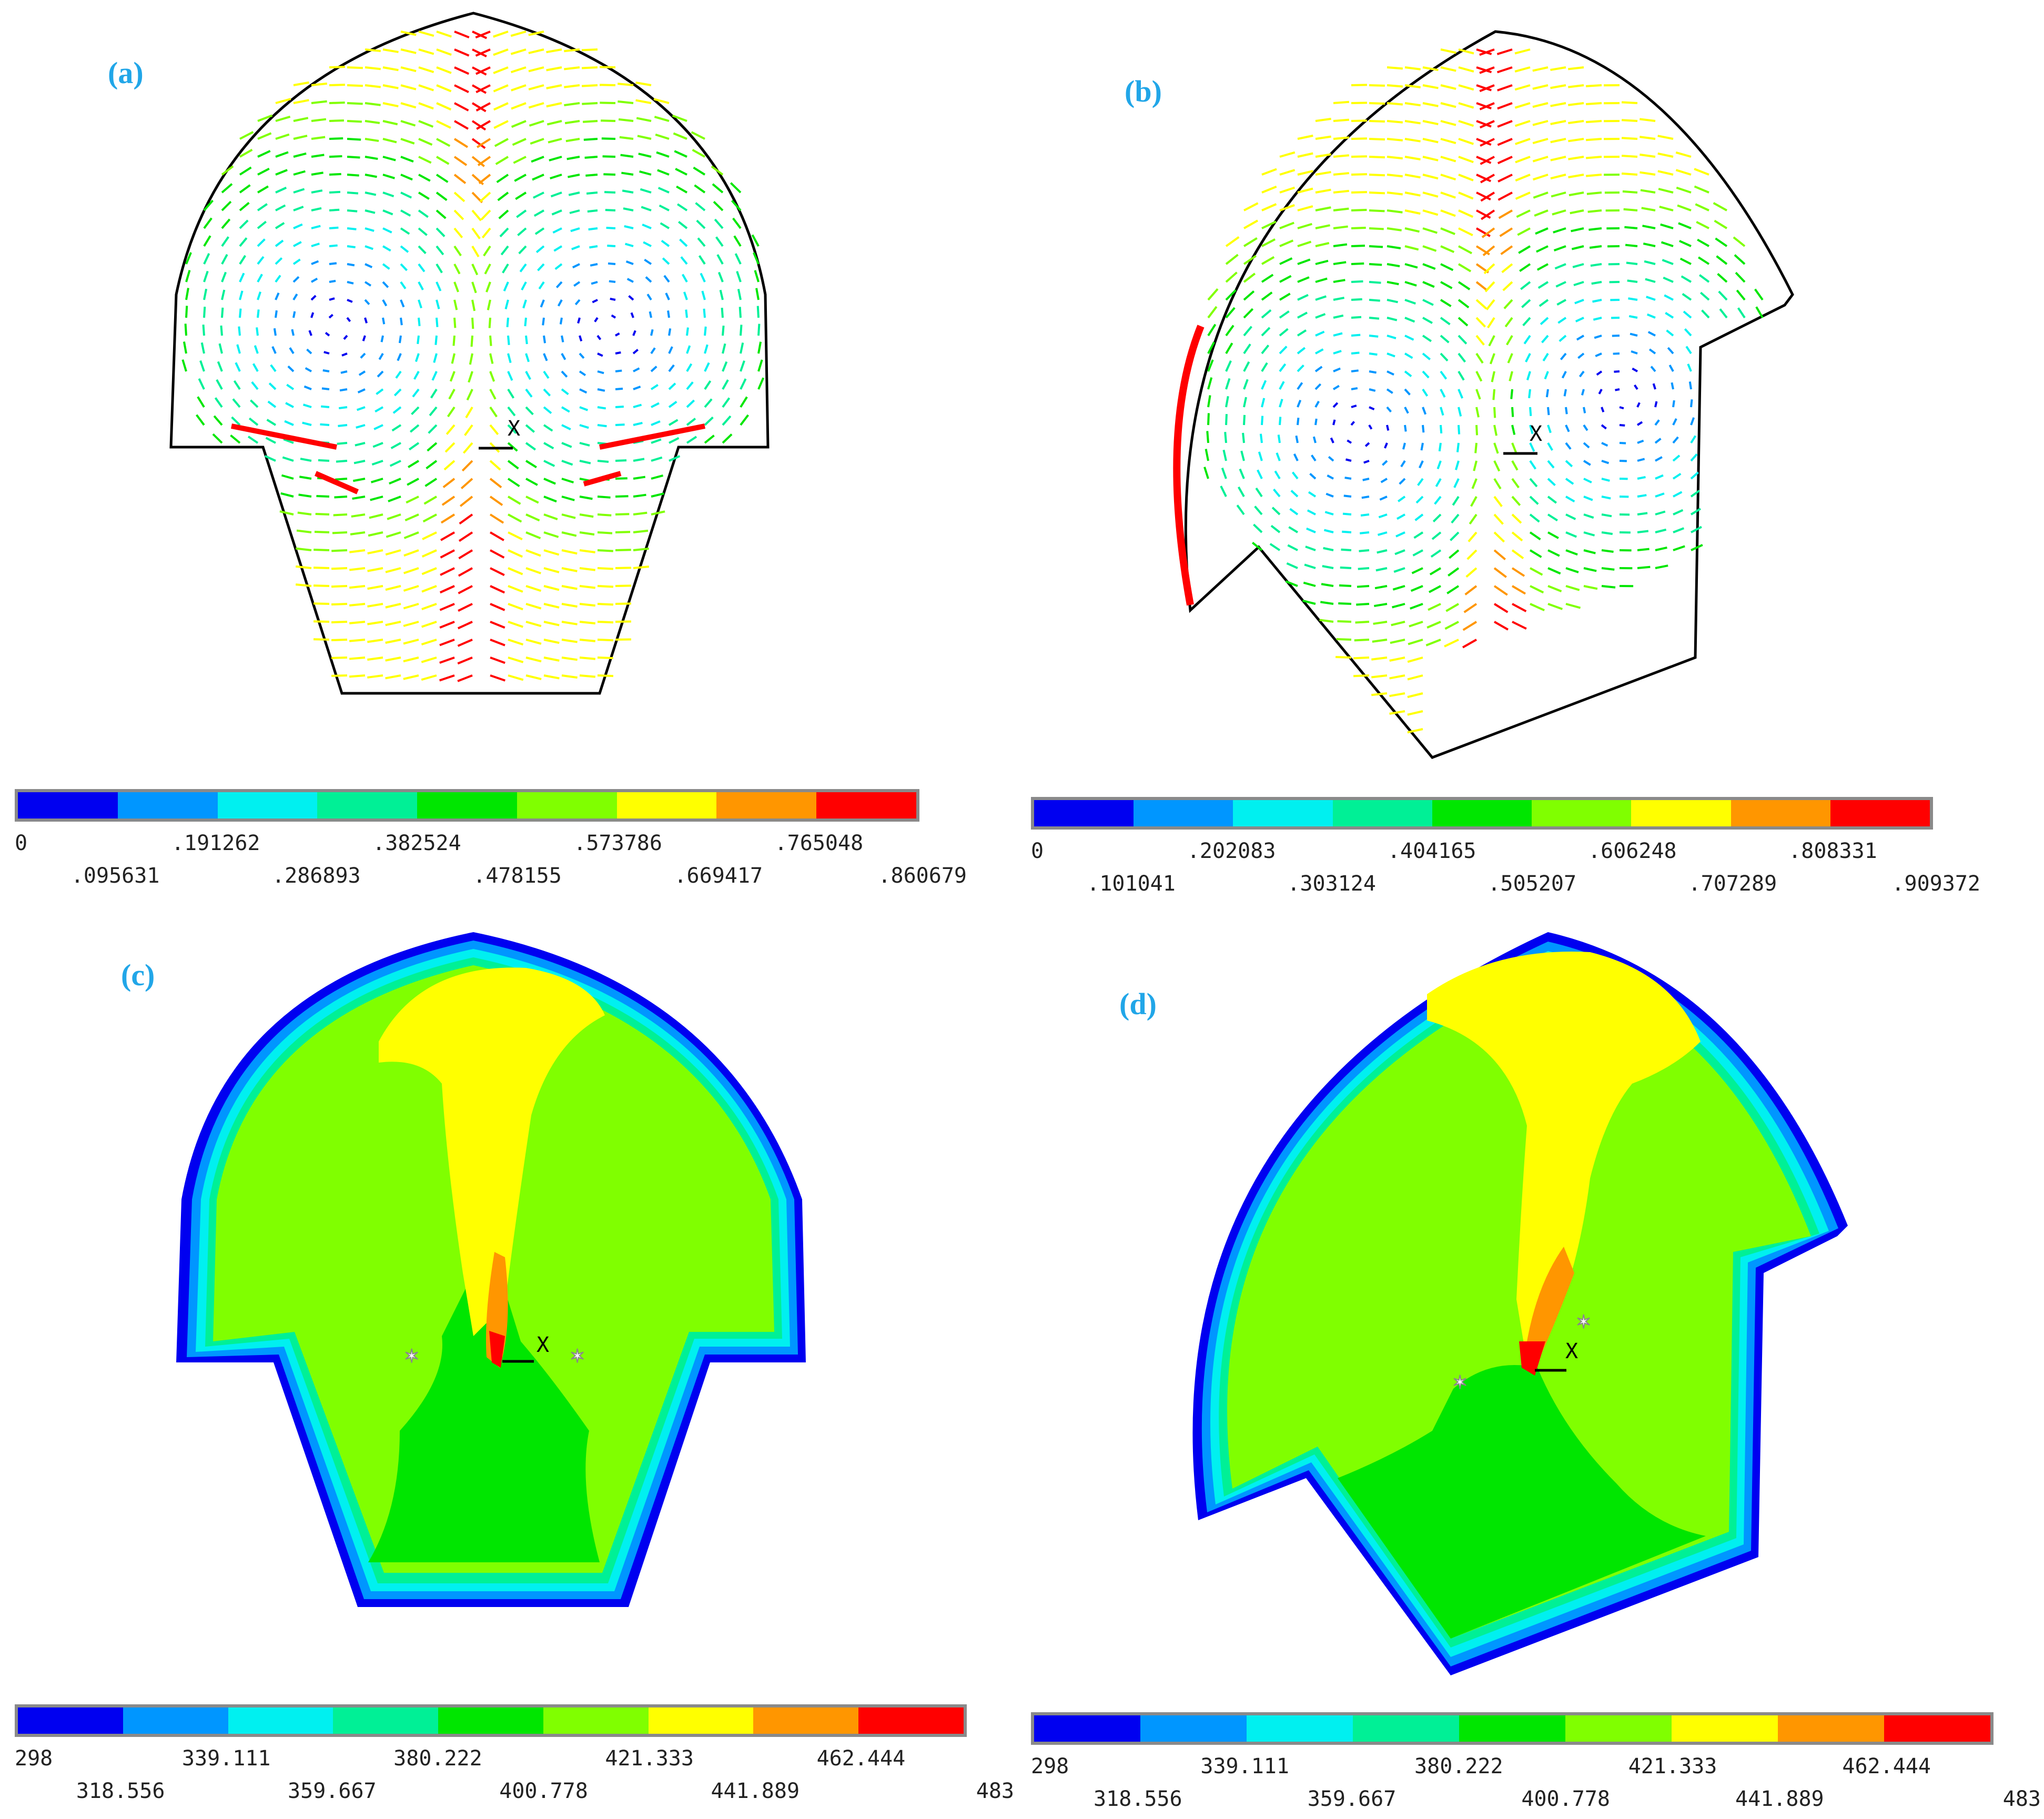 This screenshot has height=1819, width=2044. I want to click on legend_b-lower-tick: .303124, so click(1331, 884).